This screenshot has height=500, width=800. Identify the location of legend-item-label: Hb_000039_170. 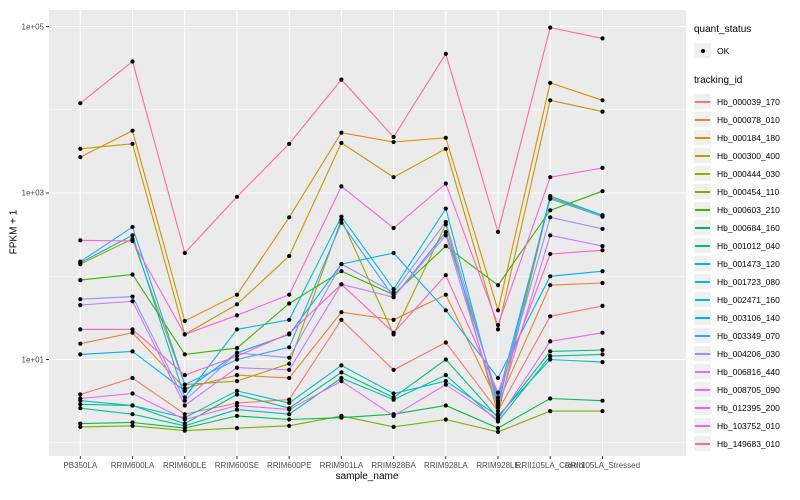
(748, 101).